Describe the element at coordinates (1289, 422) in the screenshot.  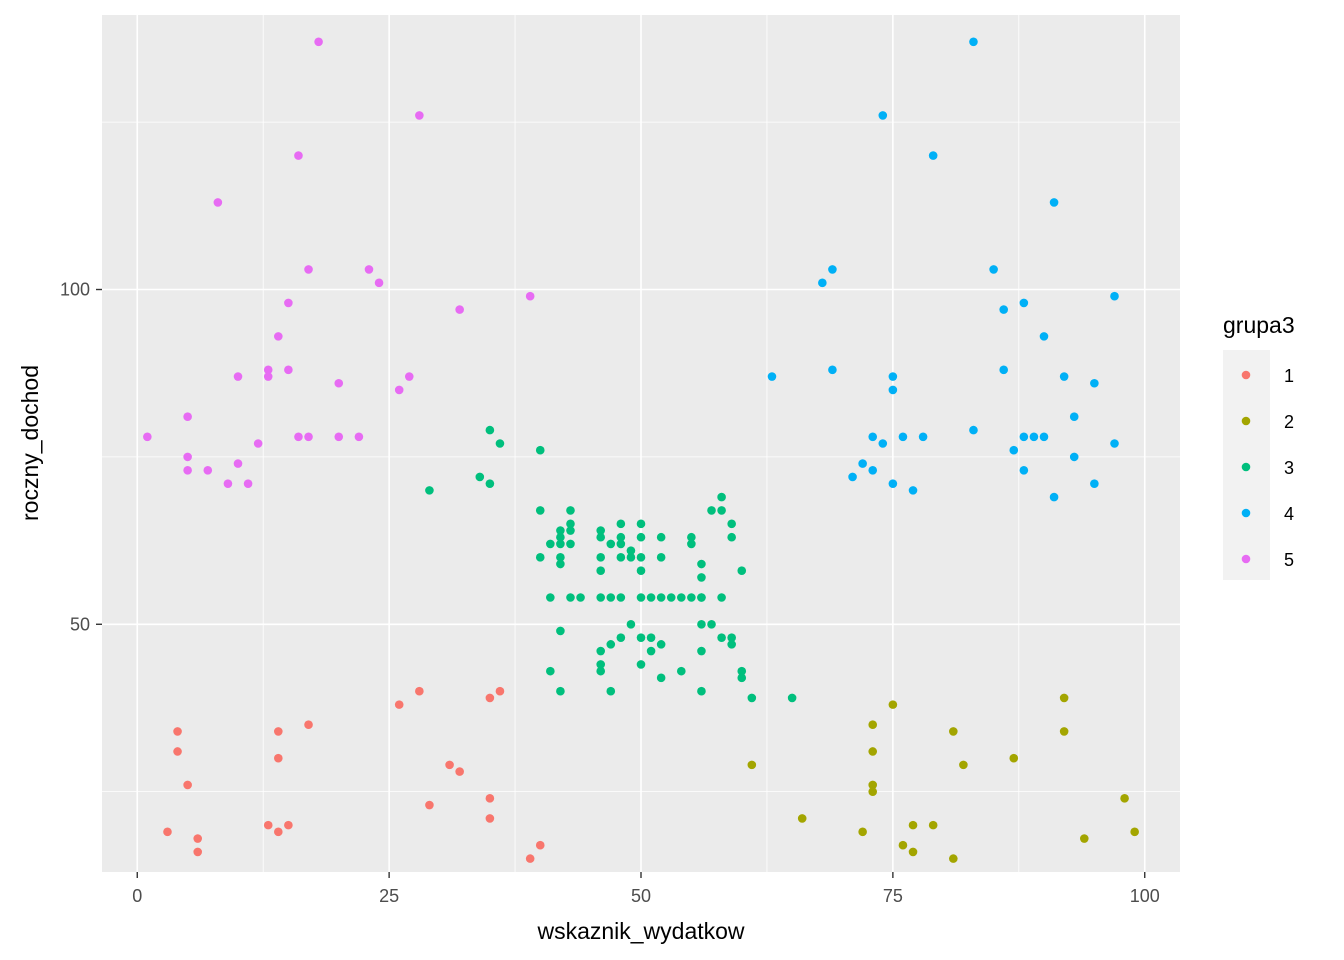
I see `legend-label-2: 2` at that location.